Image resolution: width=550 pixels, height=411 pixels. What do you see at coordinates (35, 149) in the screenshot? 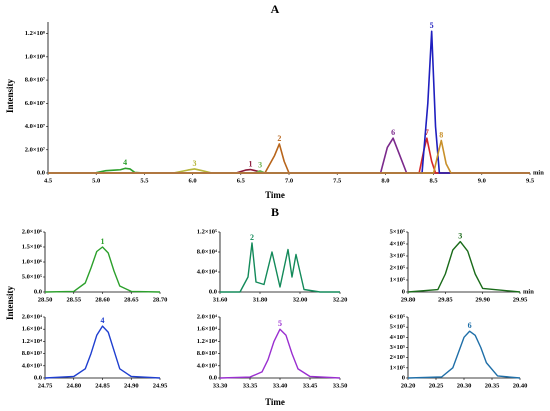
I see `y-tick-label: 2.0×10⁷` at bounding box center [35, 149].